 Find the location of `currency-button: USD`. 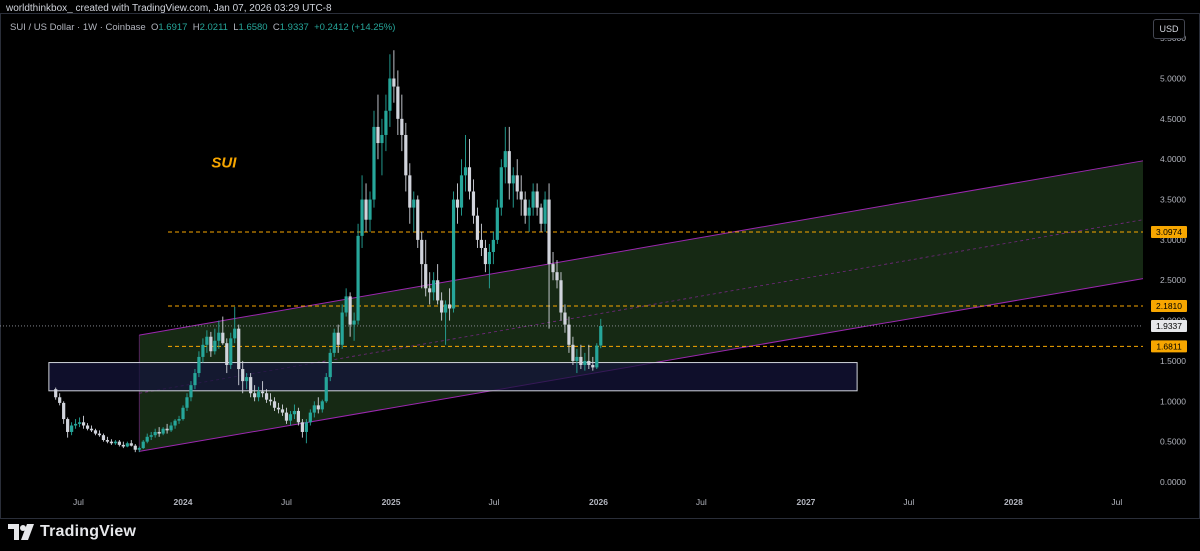

currency-button: USD is located at coordinates (1169, 29).